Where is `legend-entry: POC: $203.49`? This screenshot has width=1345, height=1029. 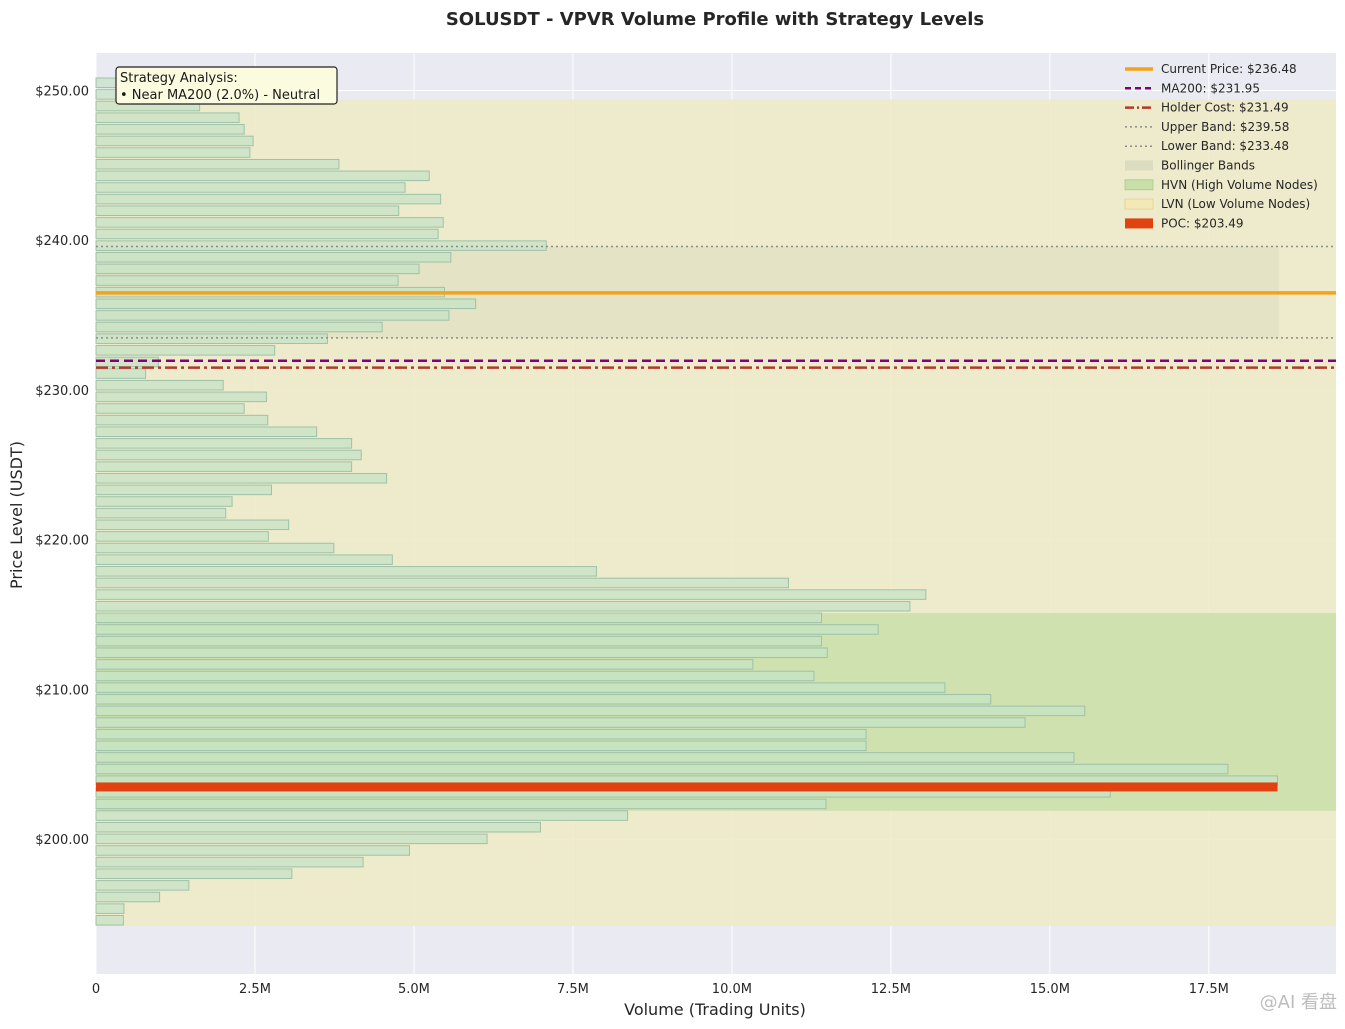 legend-entry: POC: $203.49 is located at coordinates (1184, 223).